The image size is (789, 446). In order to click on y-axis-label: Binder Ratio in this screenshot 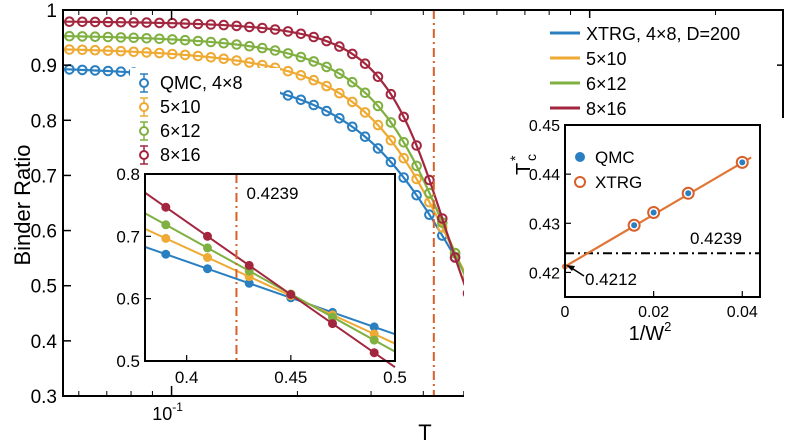, I will do `click(22, 204)`.